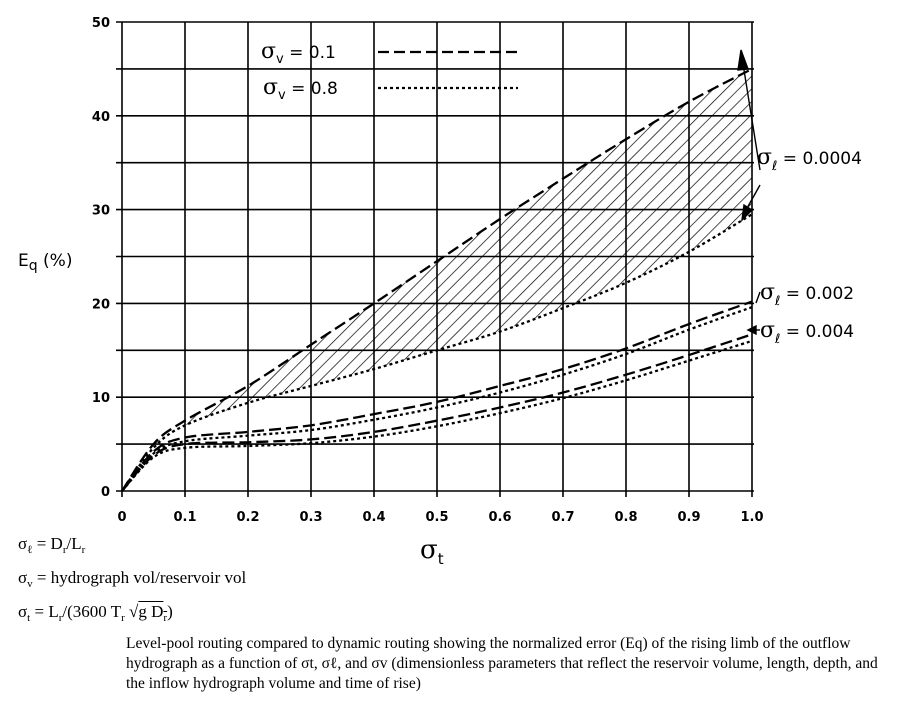 The width and height of the screenshot is (900, 714). Describe the element at coordinates (432, 551) in the screenshot. I see `x-axis-label: σt` at that location.